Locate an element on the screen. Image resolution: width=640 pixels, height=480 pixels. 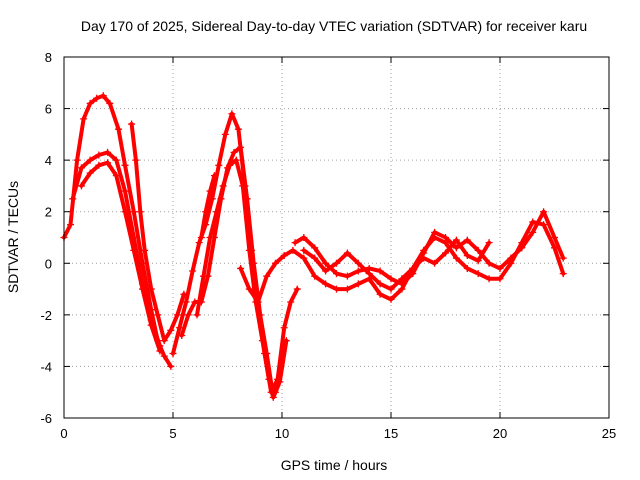
y-tick-label: -4 is located at coordinates (46, 366).